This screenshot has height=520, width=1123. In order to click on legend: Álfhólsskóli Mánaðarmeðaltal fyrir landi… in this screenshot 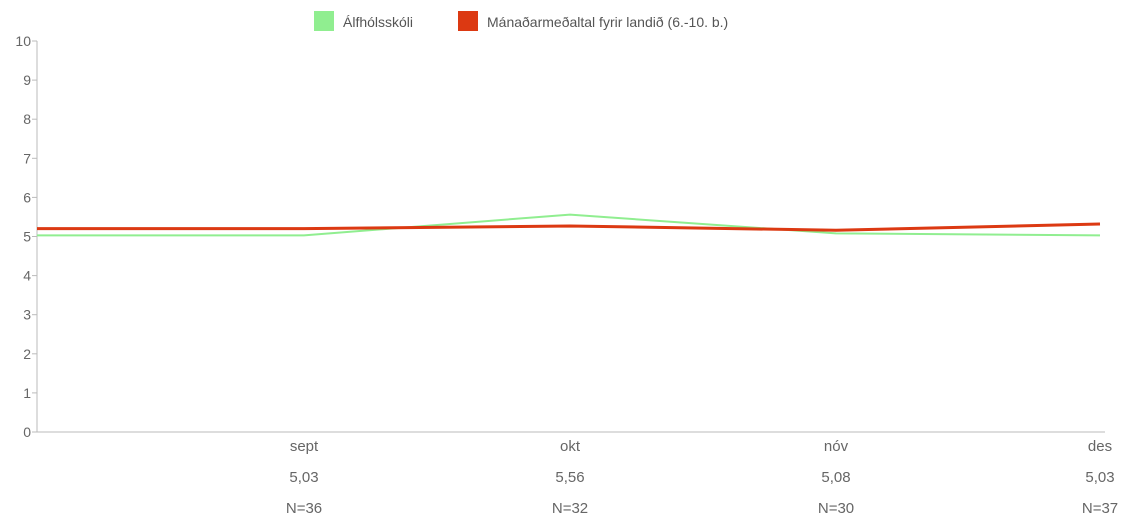, I will do `click(521, 21)`.